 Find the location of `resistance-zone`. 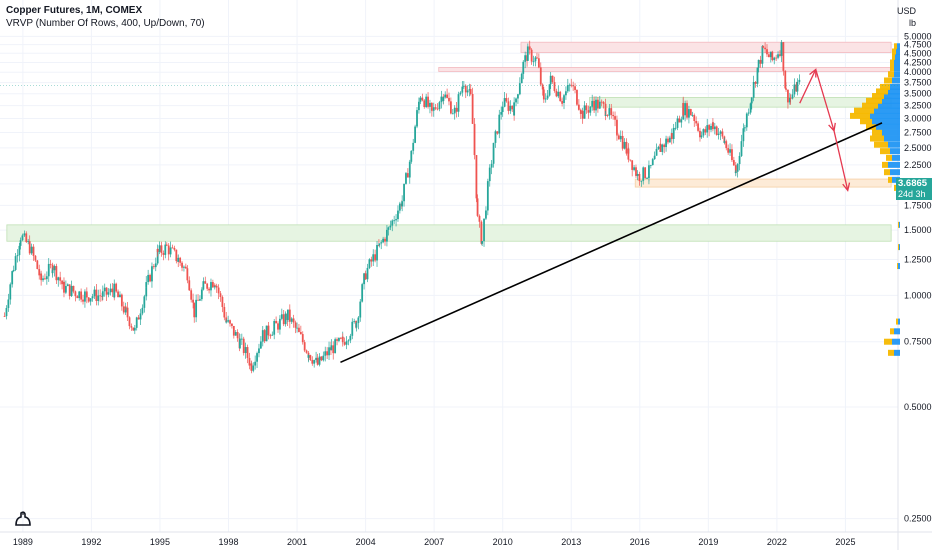

resistance-zone is located at coordinates (665, 69).